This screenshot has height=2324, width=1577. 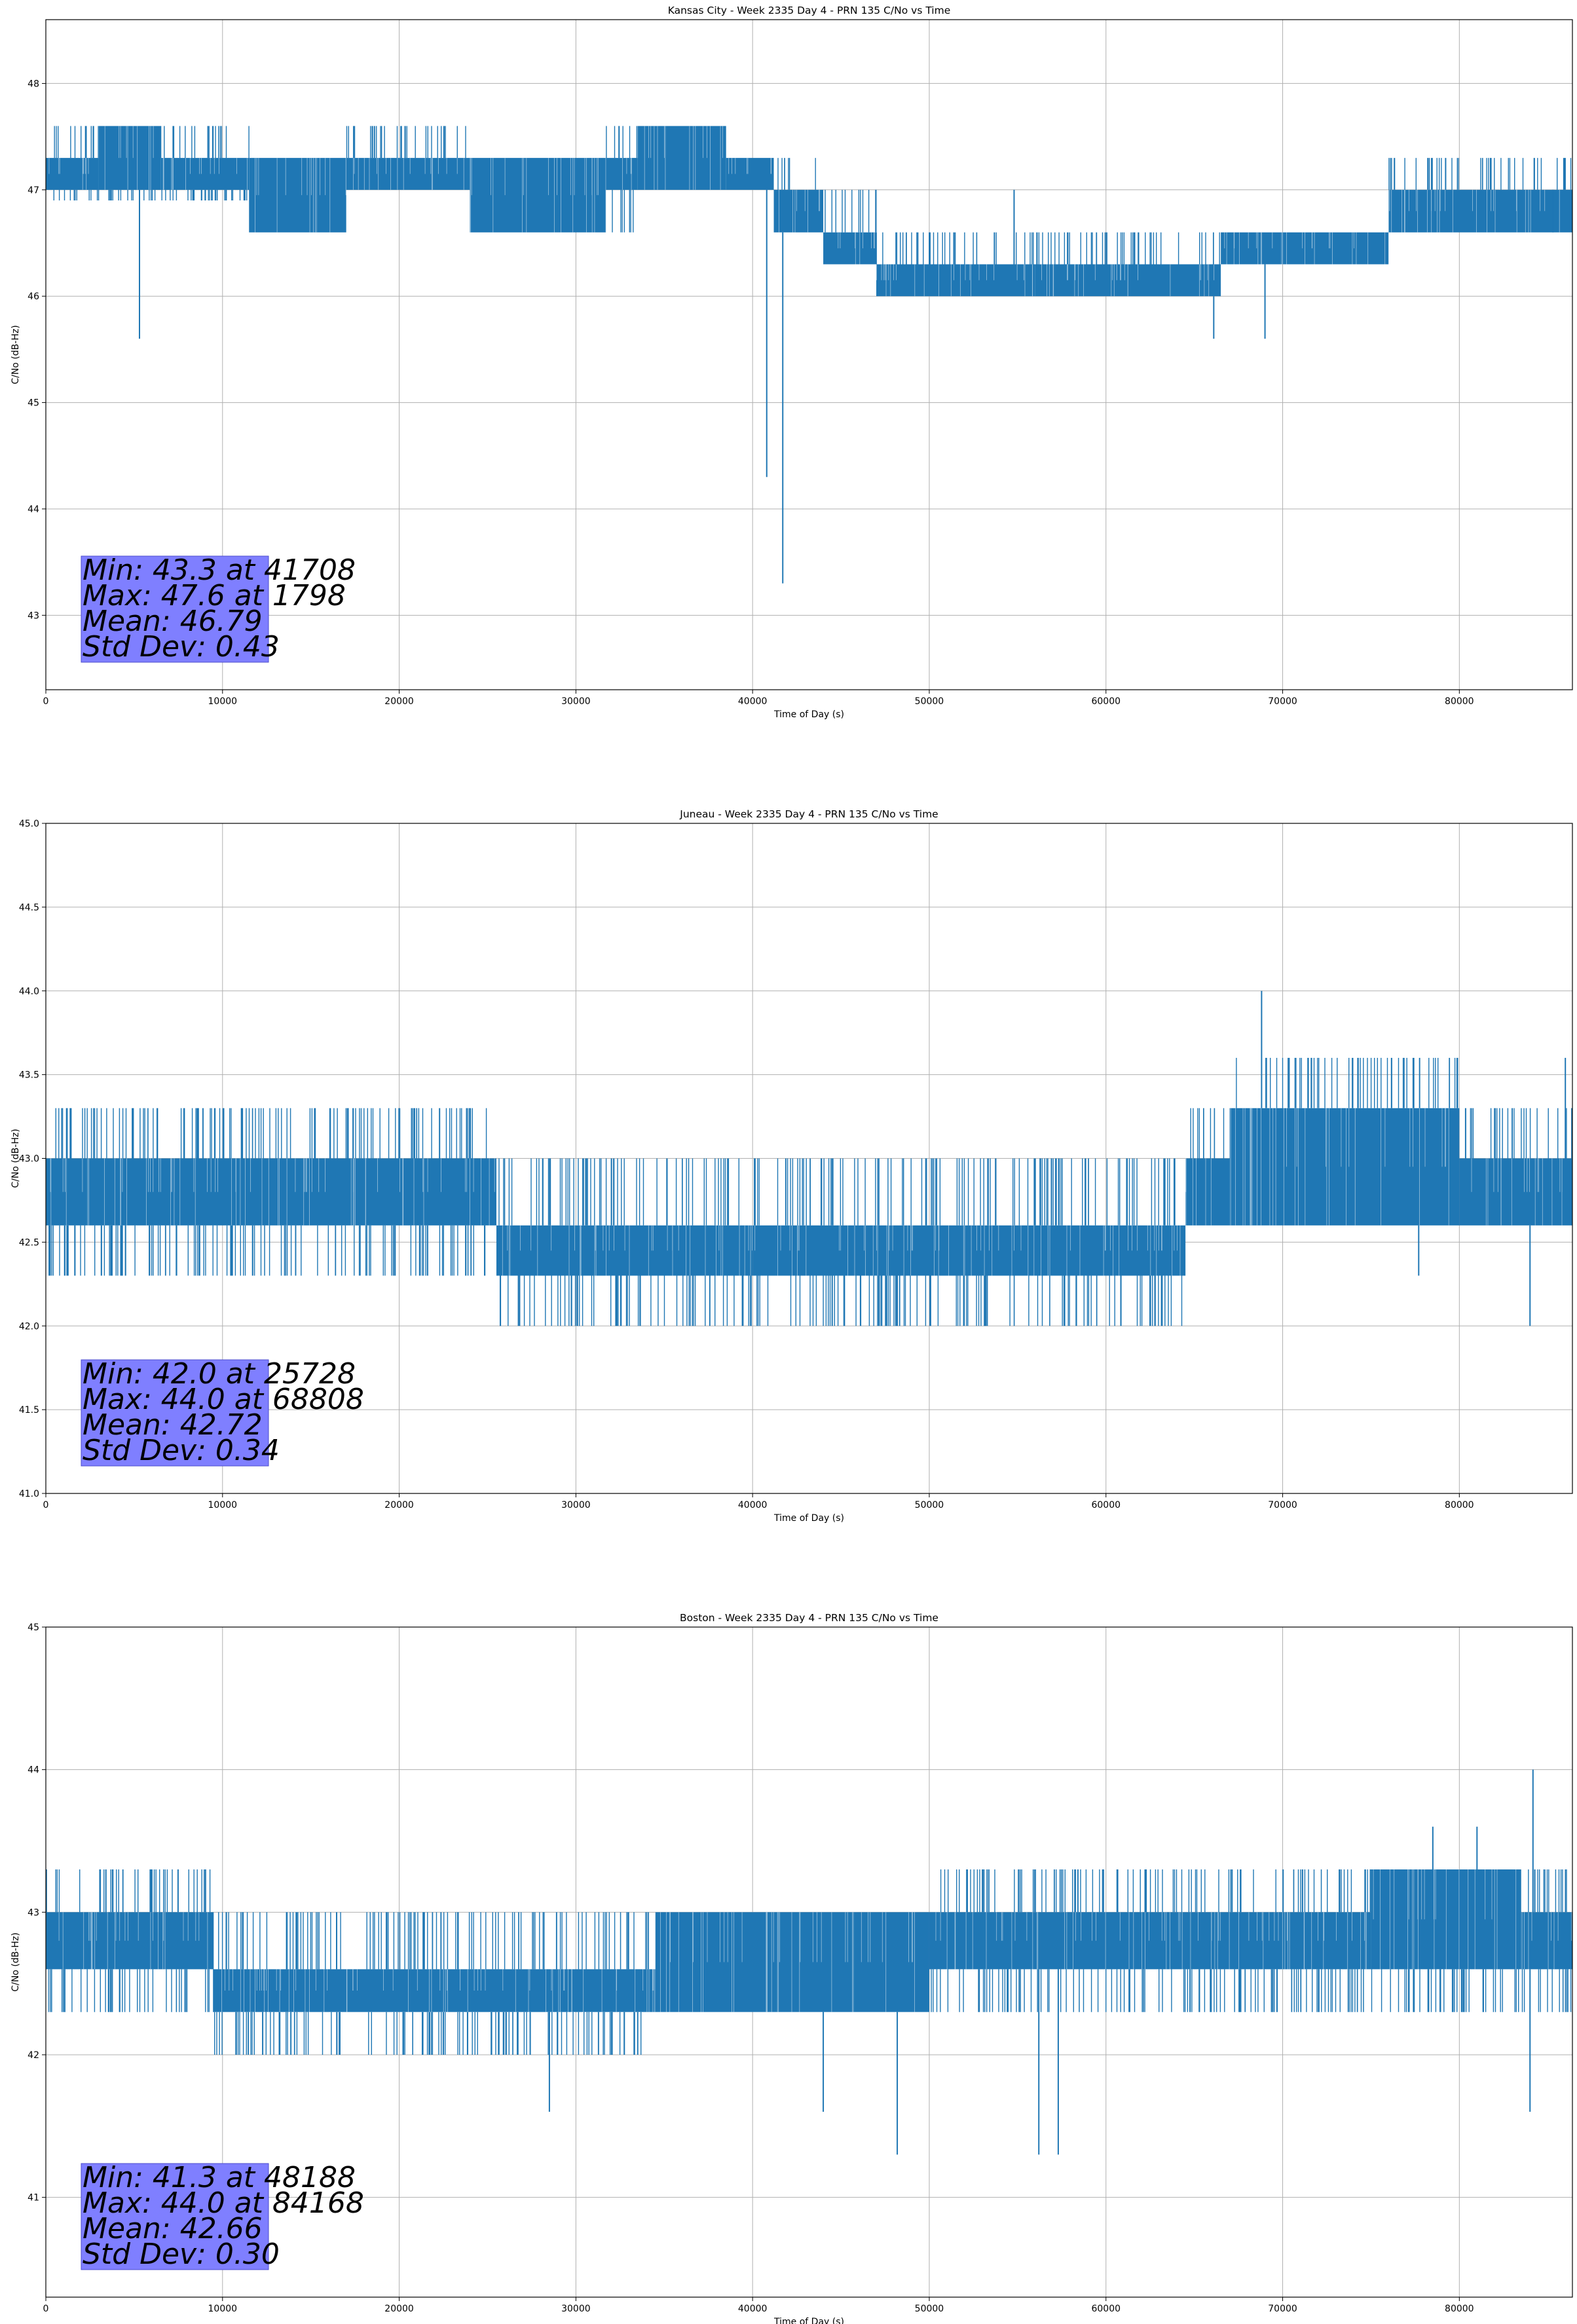 I want to click on chart-2-x-tick-label-1: 10000, so click(x=223, y=1505).